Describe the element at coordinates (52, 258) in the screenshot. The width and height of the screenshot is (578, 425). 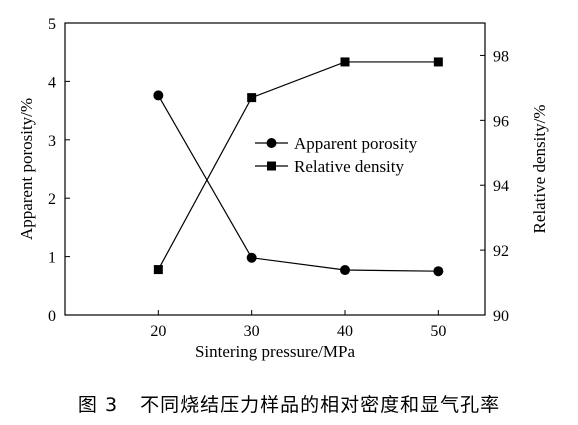
I see `y-left-tick-label: 1` at that location.